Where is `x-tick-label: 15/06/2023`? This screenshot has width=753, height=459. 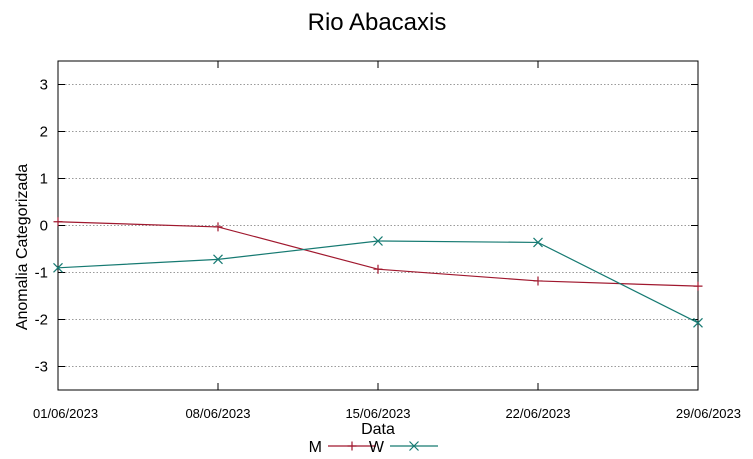 x-tick-label: 15/06/2023 is located at coordinates (377, 413).